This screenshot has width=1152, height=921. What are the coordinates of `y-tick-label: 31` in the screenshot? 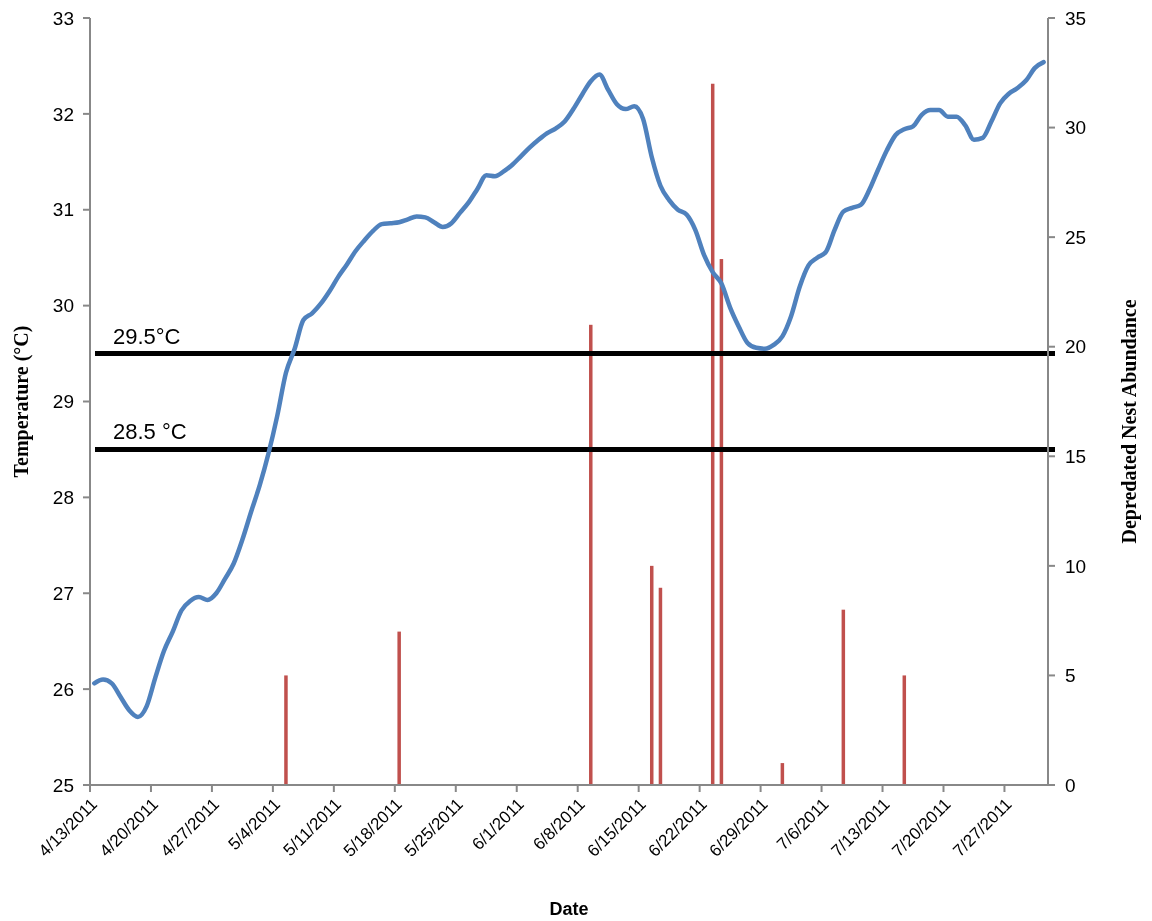 It's located at (63, 210).